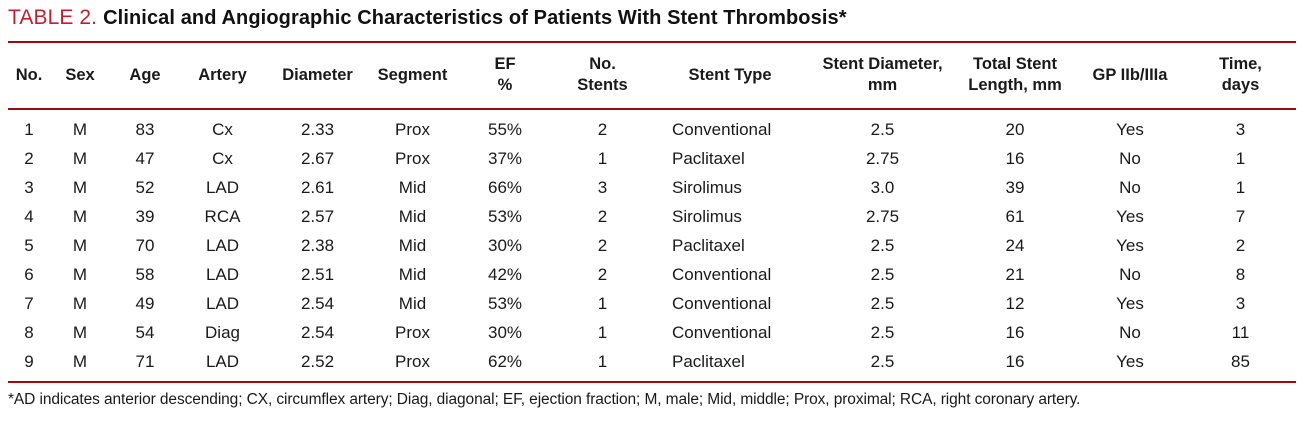 The height and width of the screenshot is (429, 1304). I want to click on cell: 11, so click(1240, 332).